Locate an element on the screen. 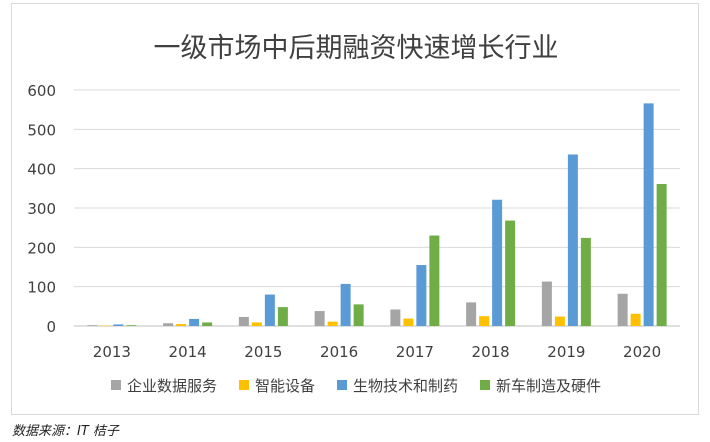 This screenshot has width=710, height=442. legend-label-2: 智能设备 is located at coordinates (285, 386).